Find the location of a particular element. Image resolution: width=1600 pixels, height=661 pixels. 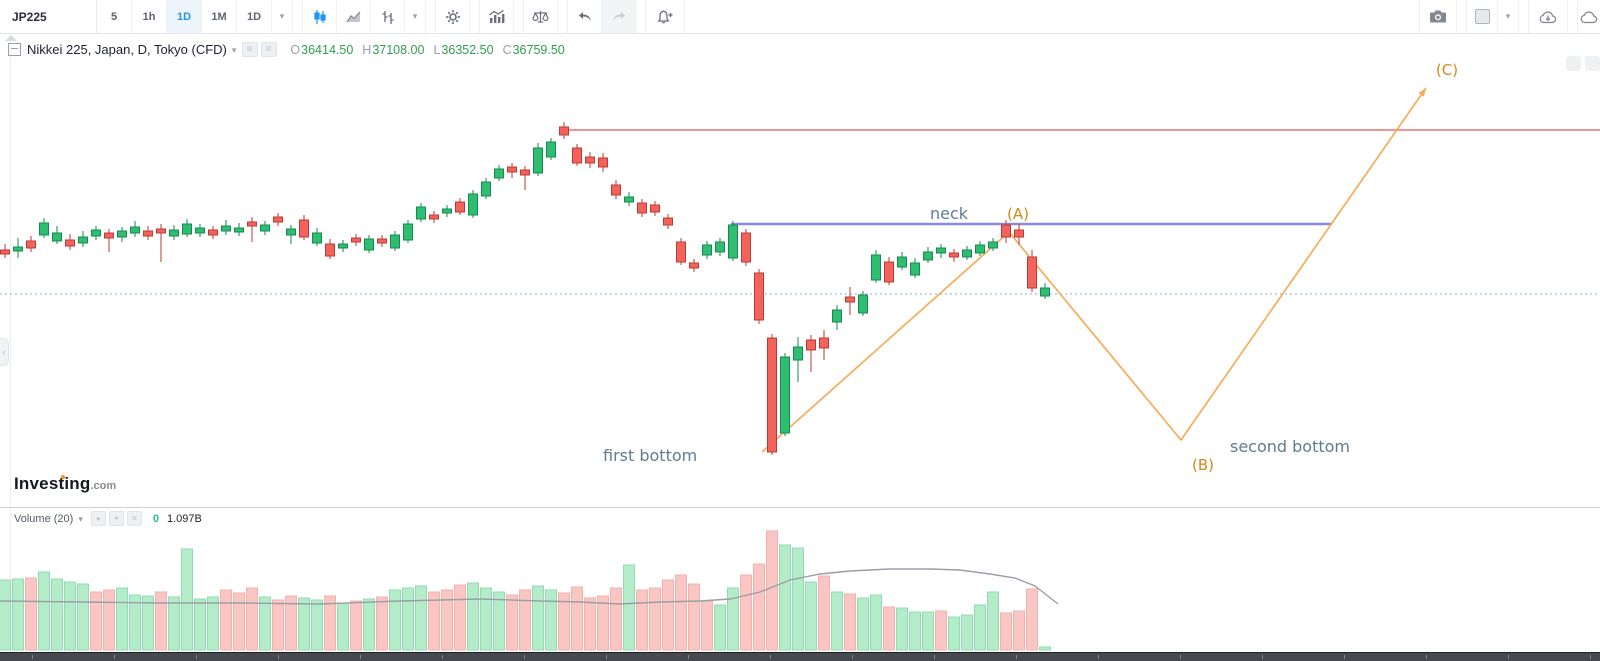

interval-button-1h: 1h is located at coordinates (149, 16).